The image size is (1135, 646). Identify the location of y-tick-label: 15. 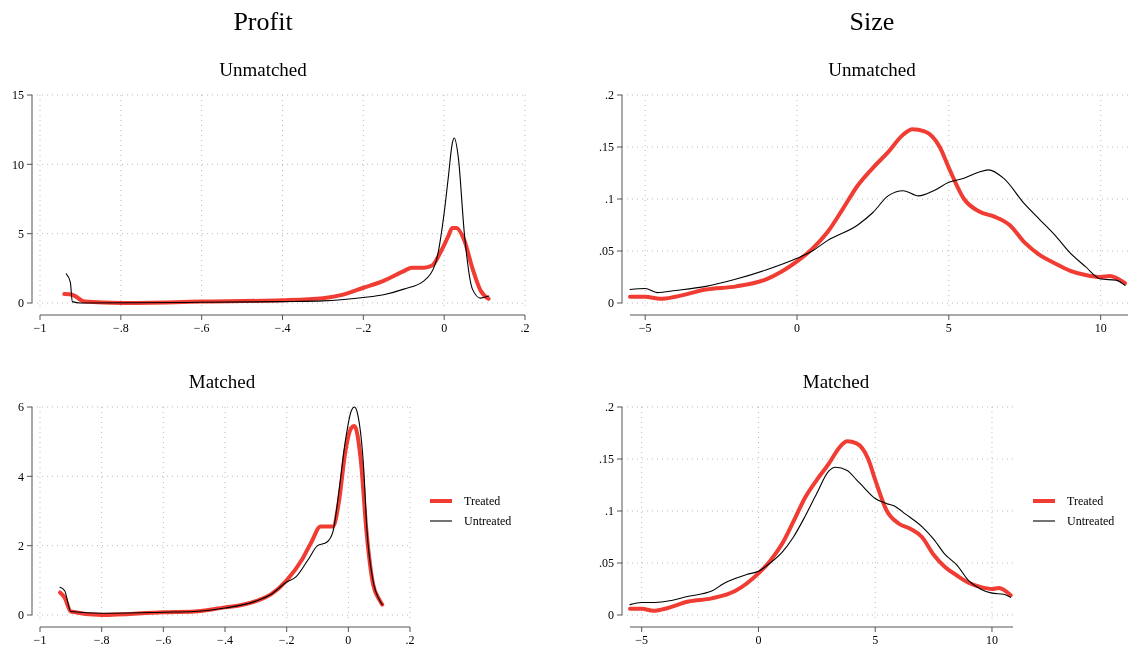
(18, 95).